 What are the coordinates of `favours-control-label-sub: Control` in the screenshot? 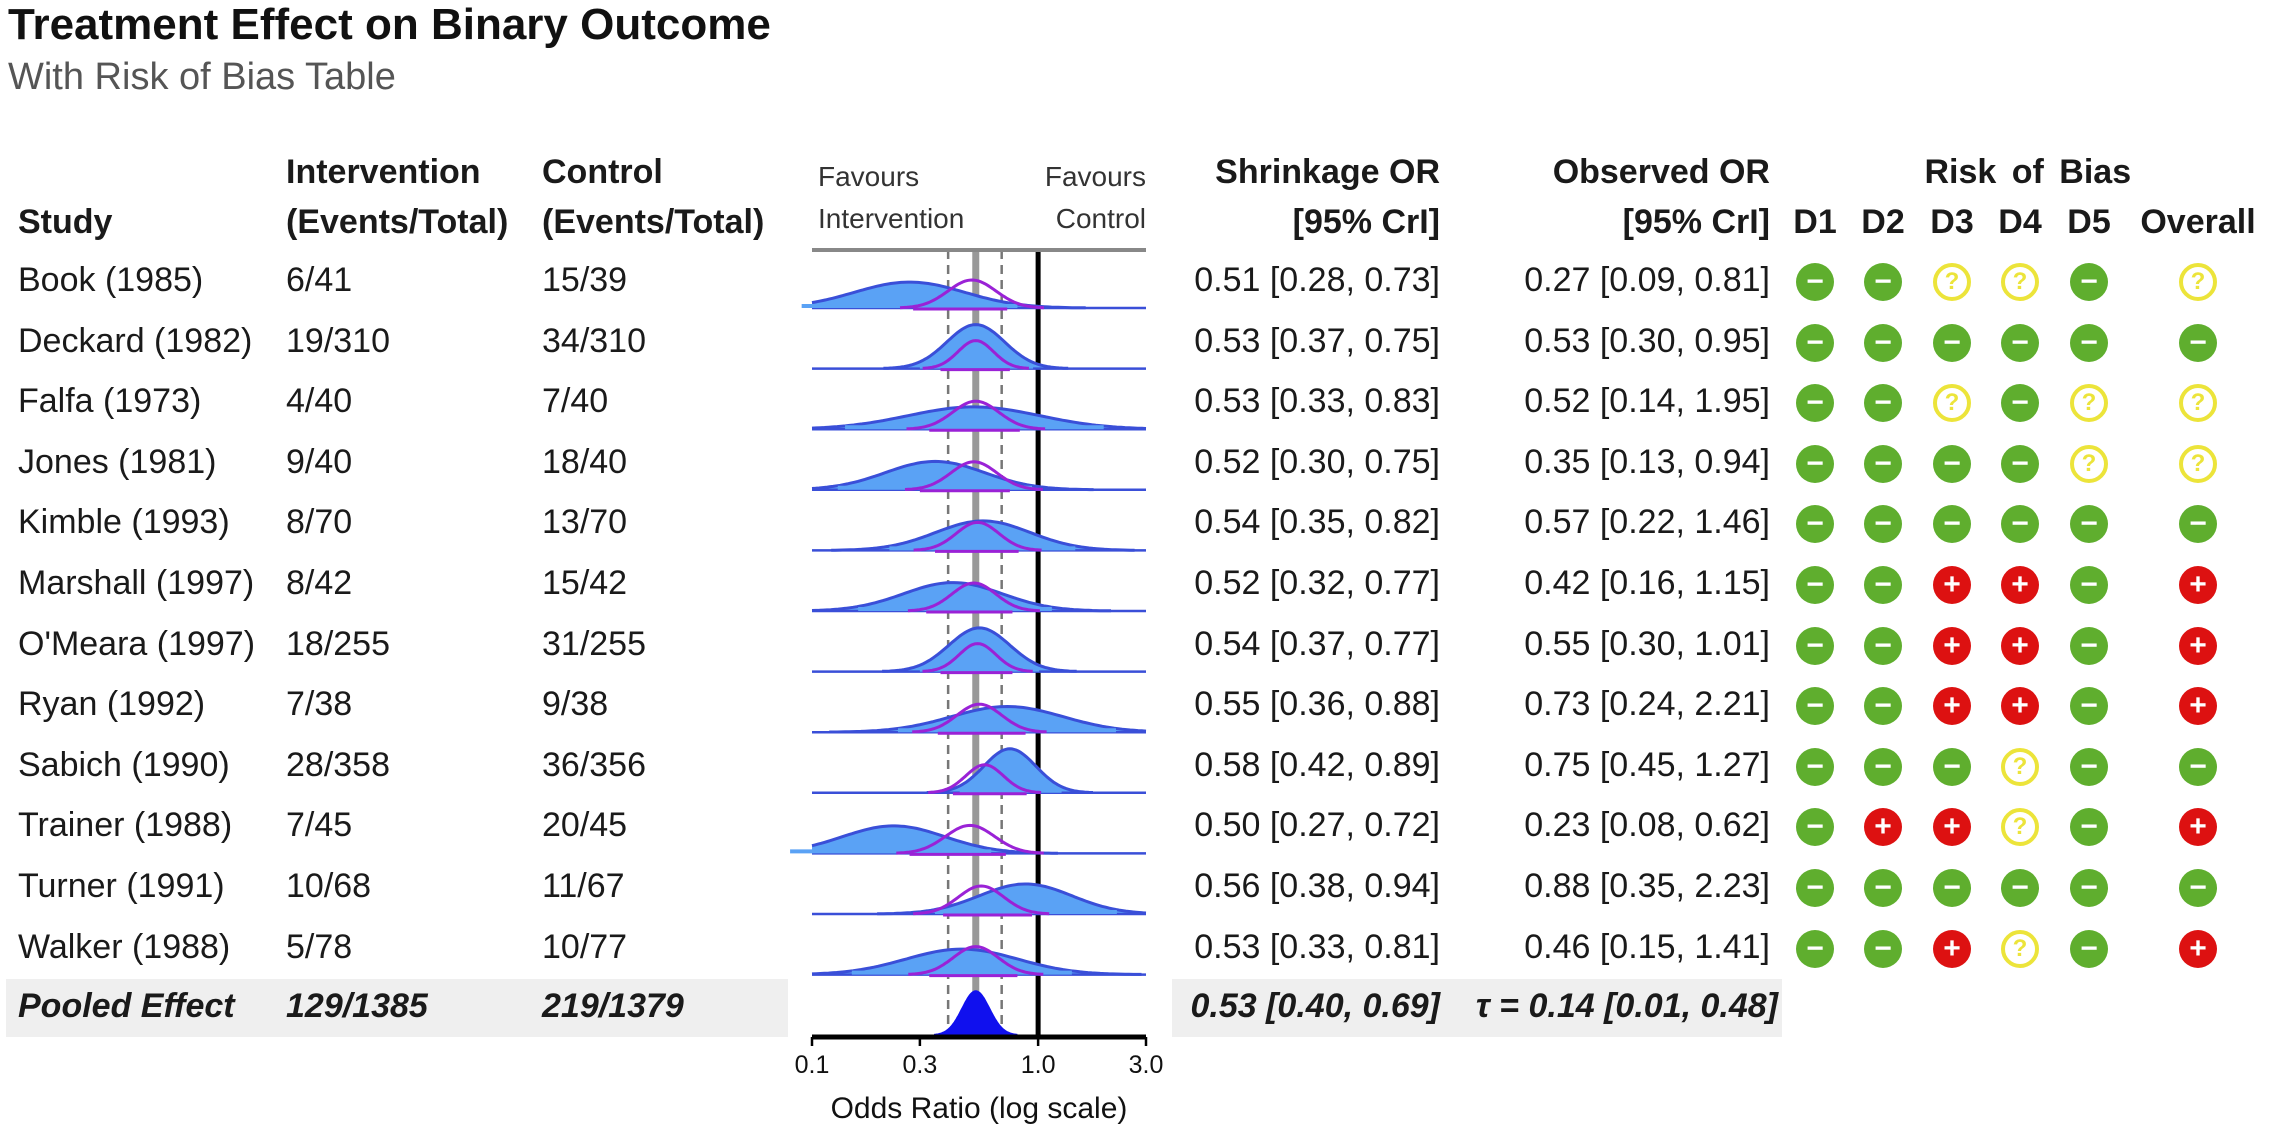 It's located at (1100, 218).